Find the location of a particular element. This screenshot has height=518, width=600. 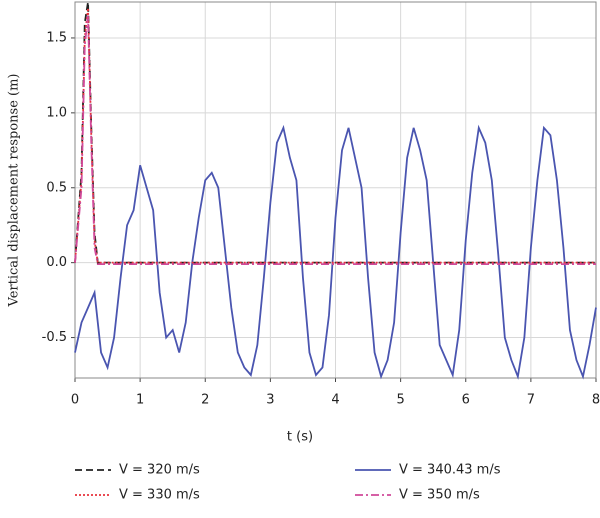

y-axis-label: Vertical displacement response (m) is located at coordinates (14, 191).